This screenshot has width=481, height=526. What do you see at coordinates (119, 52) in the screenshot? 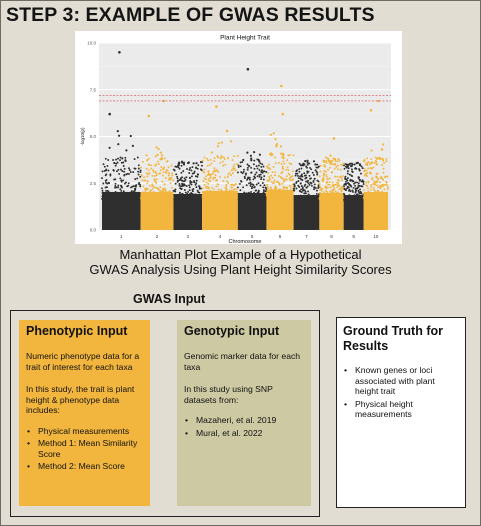
I see `peak-point` at bounding box center [119, 52].